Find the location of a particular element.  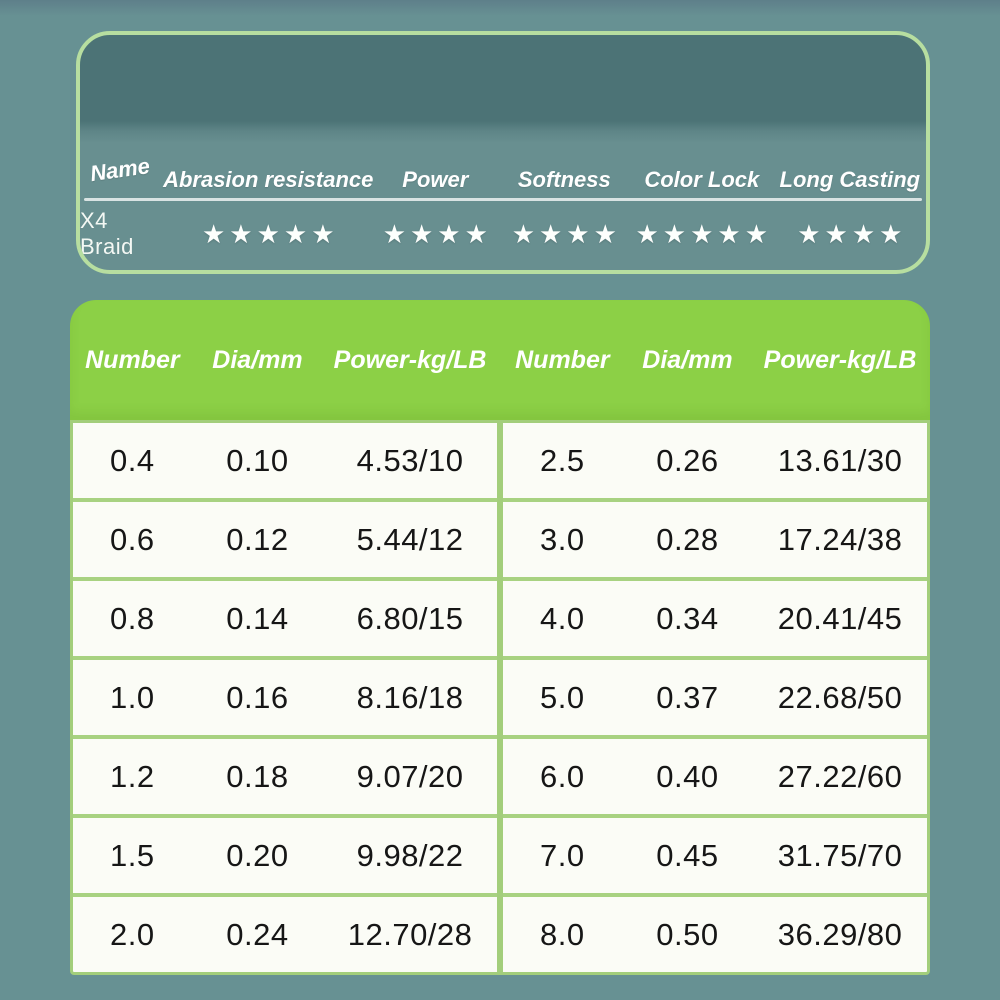

spec-table-cell: 0.12 is located at coordinates (257, 539).